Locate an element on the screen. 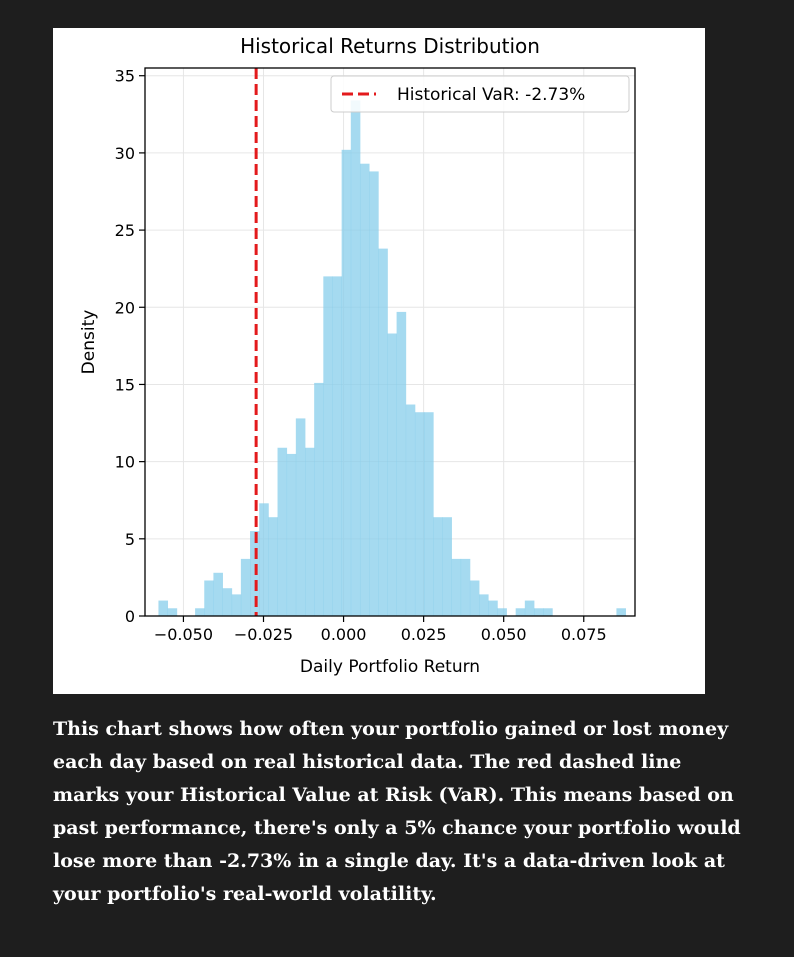  y-tick-label: 5 is located at coordinates (130, 539).